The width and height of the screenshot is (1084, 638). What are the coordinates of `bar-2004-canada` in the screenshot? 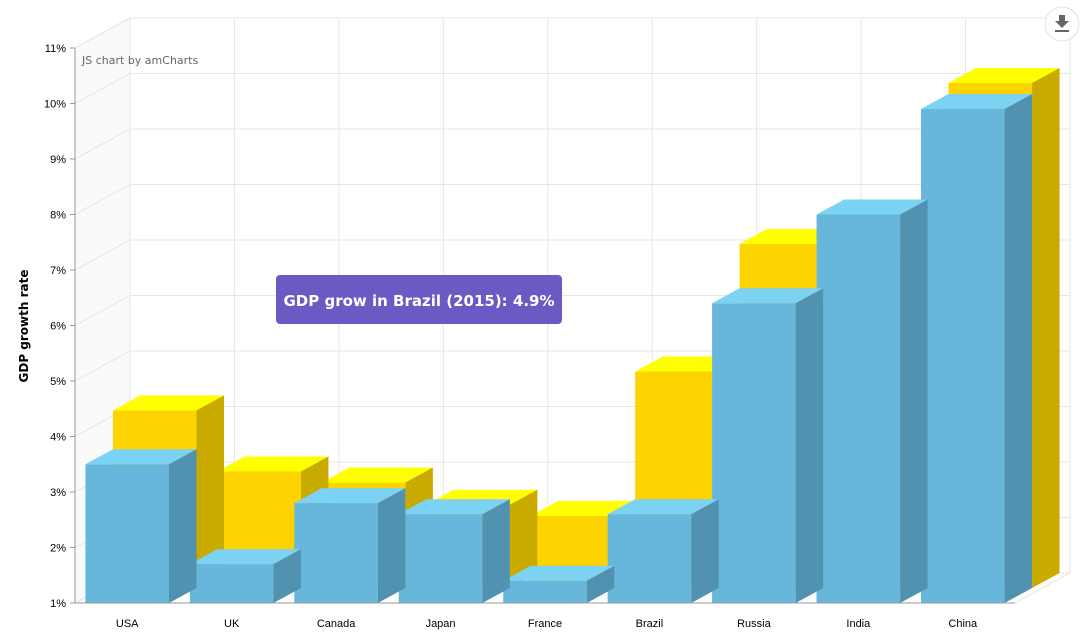 It's located at (350, 545).